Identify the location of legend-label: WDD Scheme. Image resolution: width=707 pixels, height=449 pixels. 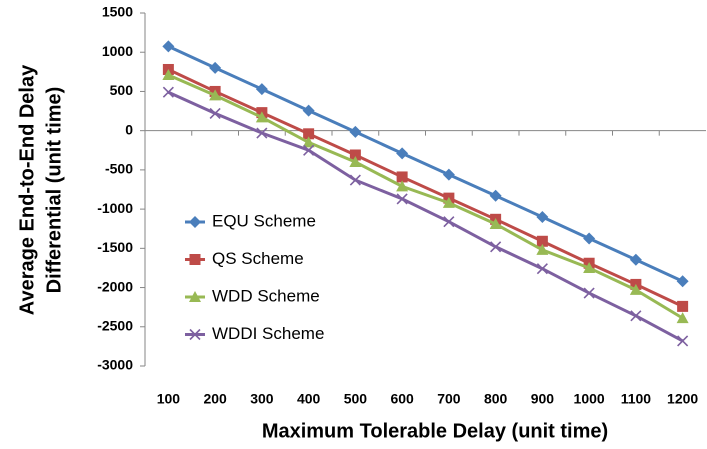
(266, 295).